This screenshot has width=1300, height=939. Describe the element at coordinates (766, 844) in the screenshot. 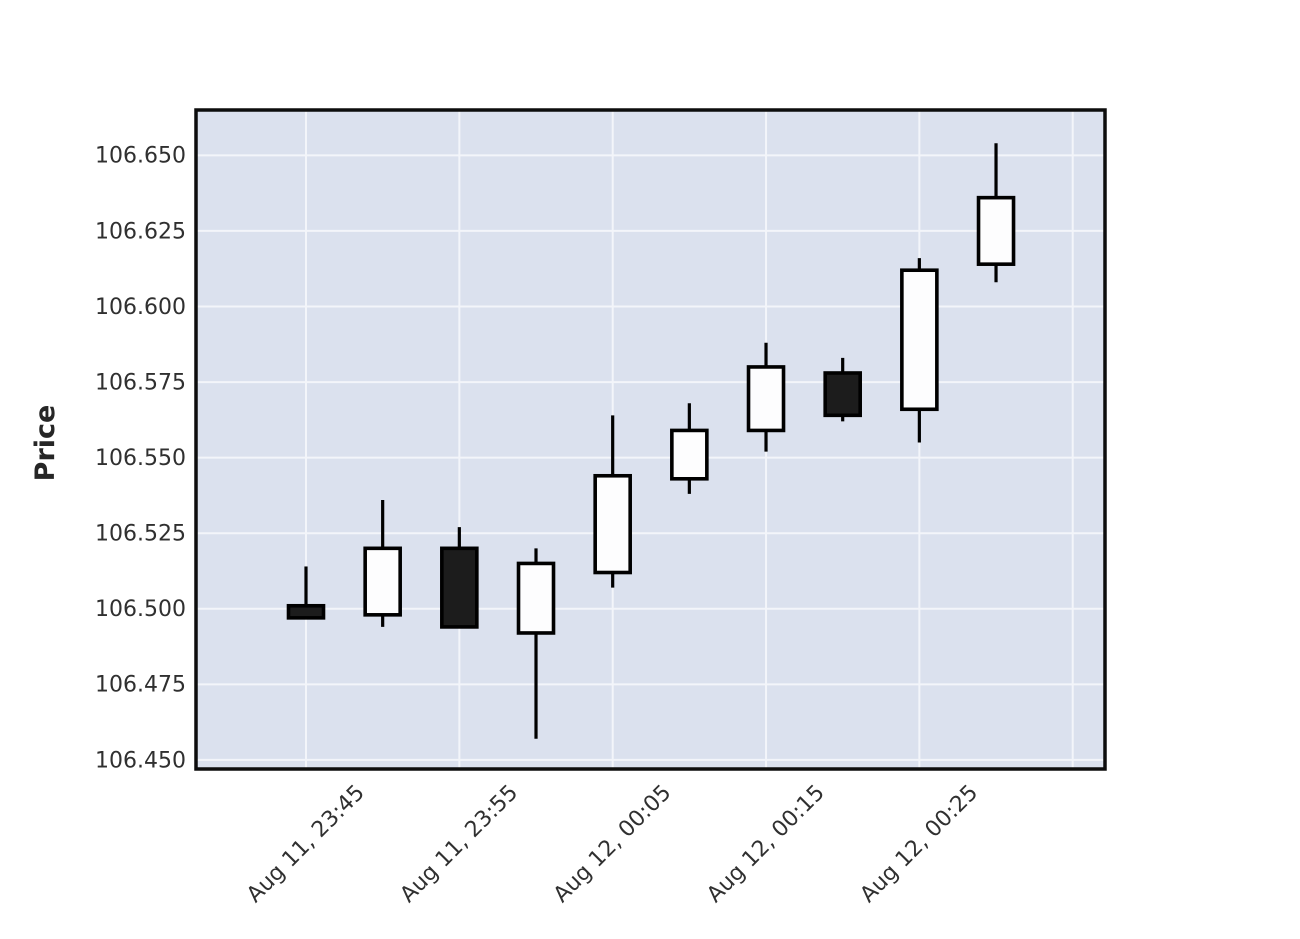

I see `x-tick-label: Aug 12, 00:15` at that location.